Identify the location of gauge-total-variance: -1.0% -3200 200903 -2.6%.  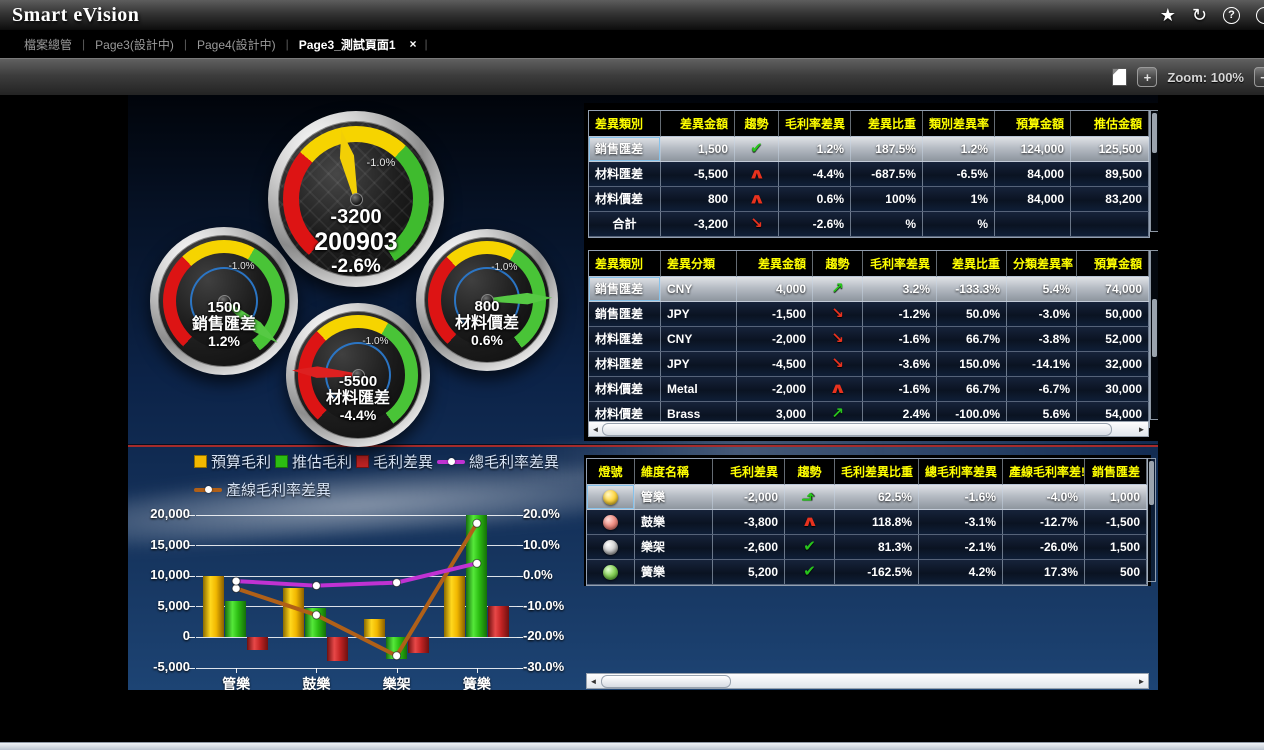
(356, 199).